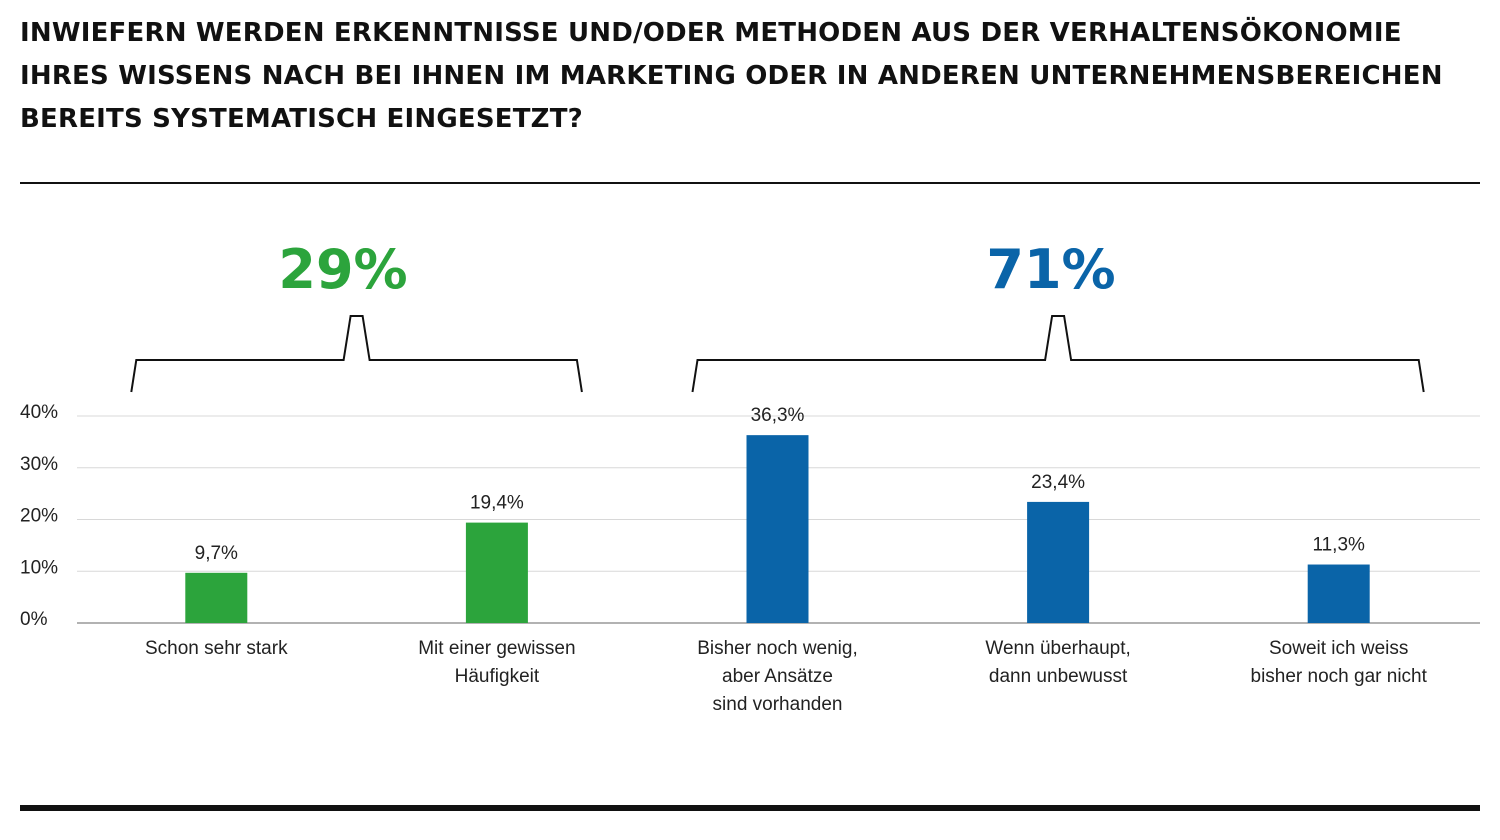 The image size is (1500, 840). Describe the element at coordinates (1057, 648) in the screenshot. I see `category-label: Wenn überhaupt,` at that location.